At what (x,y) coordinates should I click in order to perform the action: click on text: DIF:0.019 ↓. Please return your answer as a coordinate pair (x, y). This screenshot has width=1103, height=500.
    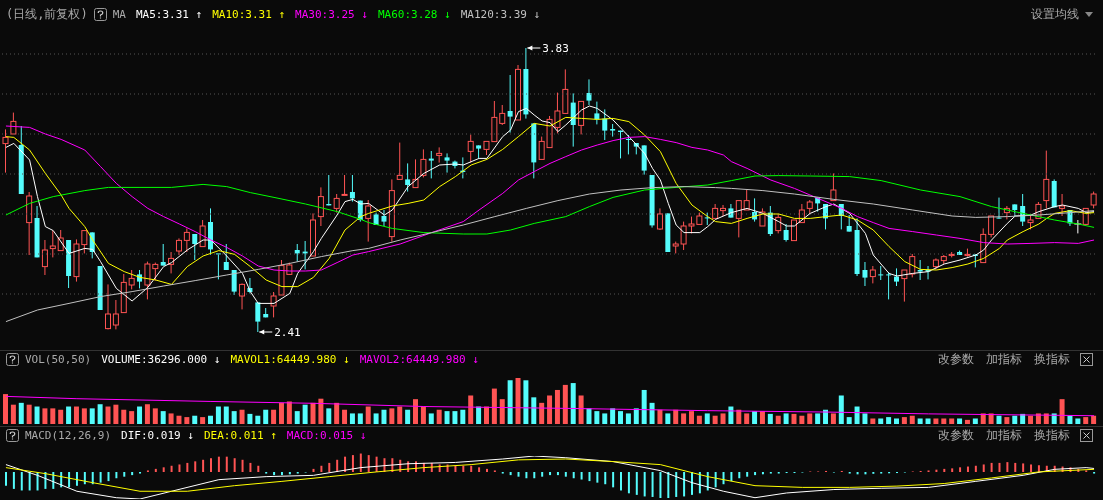
    Looking at the image, I should click on (157, 435).